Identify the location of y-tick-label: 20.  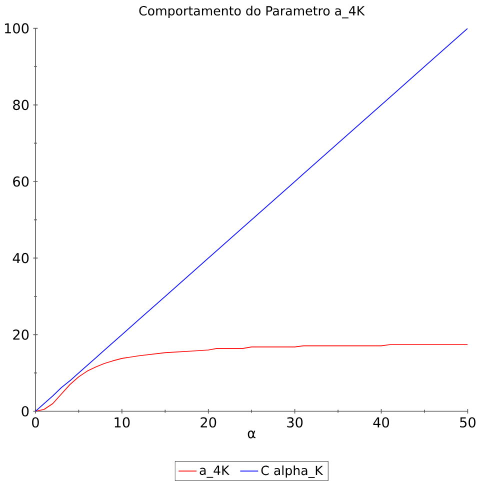
(21, 335).